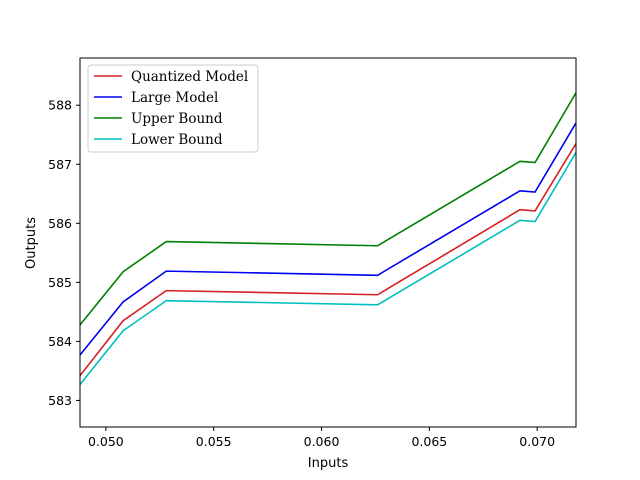  I want to click on x-tick-label: 0.065, so click(429, 441).